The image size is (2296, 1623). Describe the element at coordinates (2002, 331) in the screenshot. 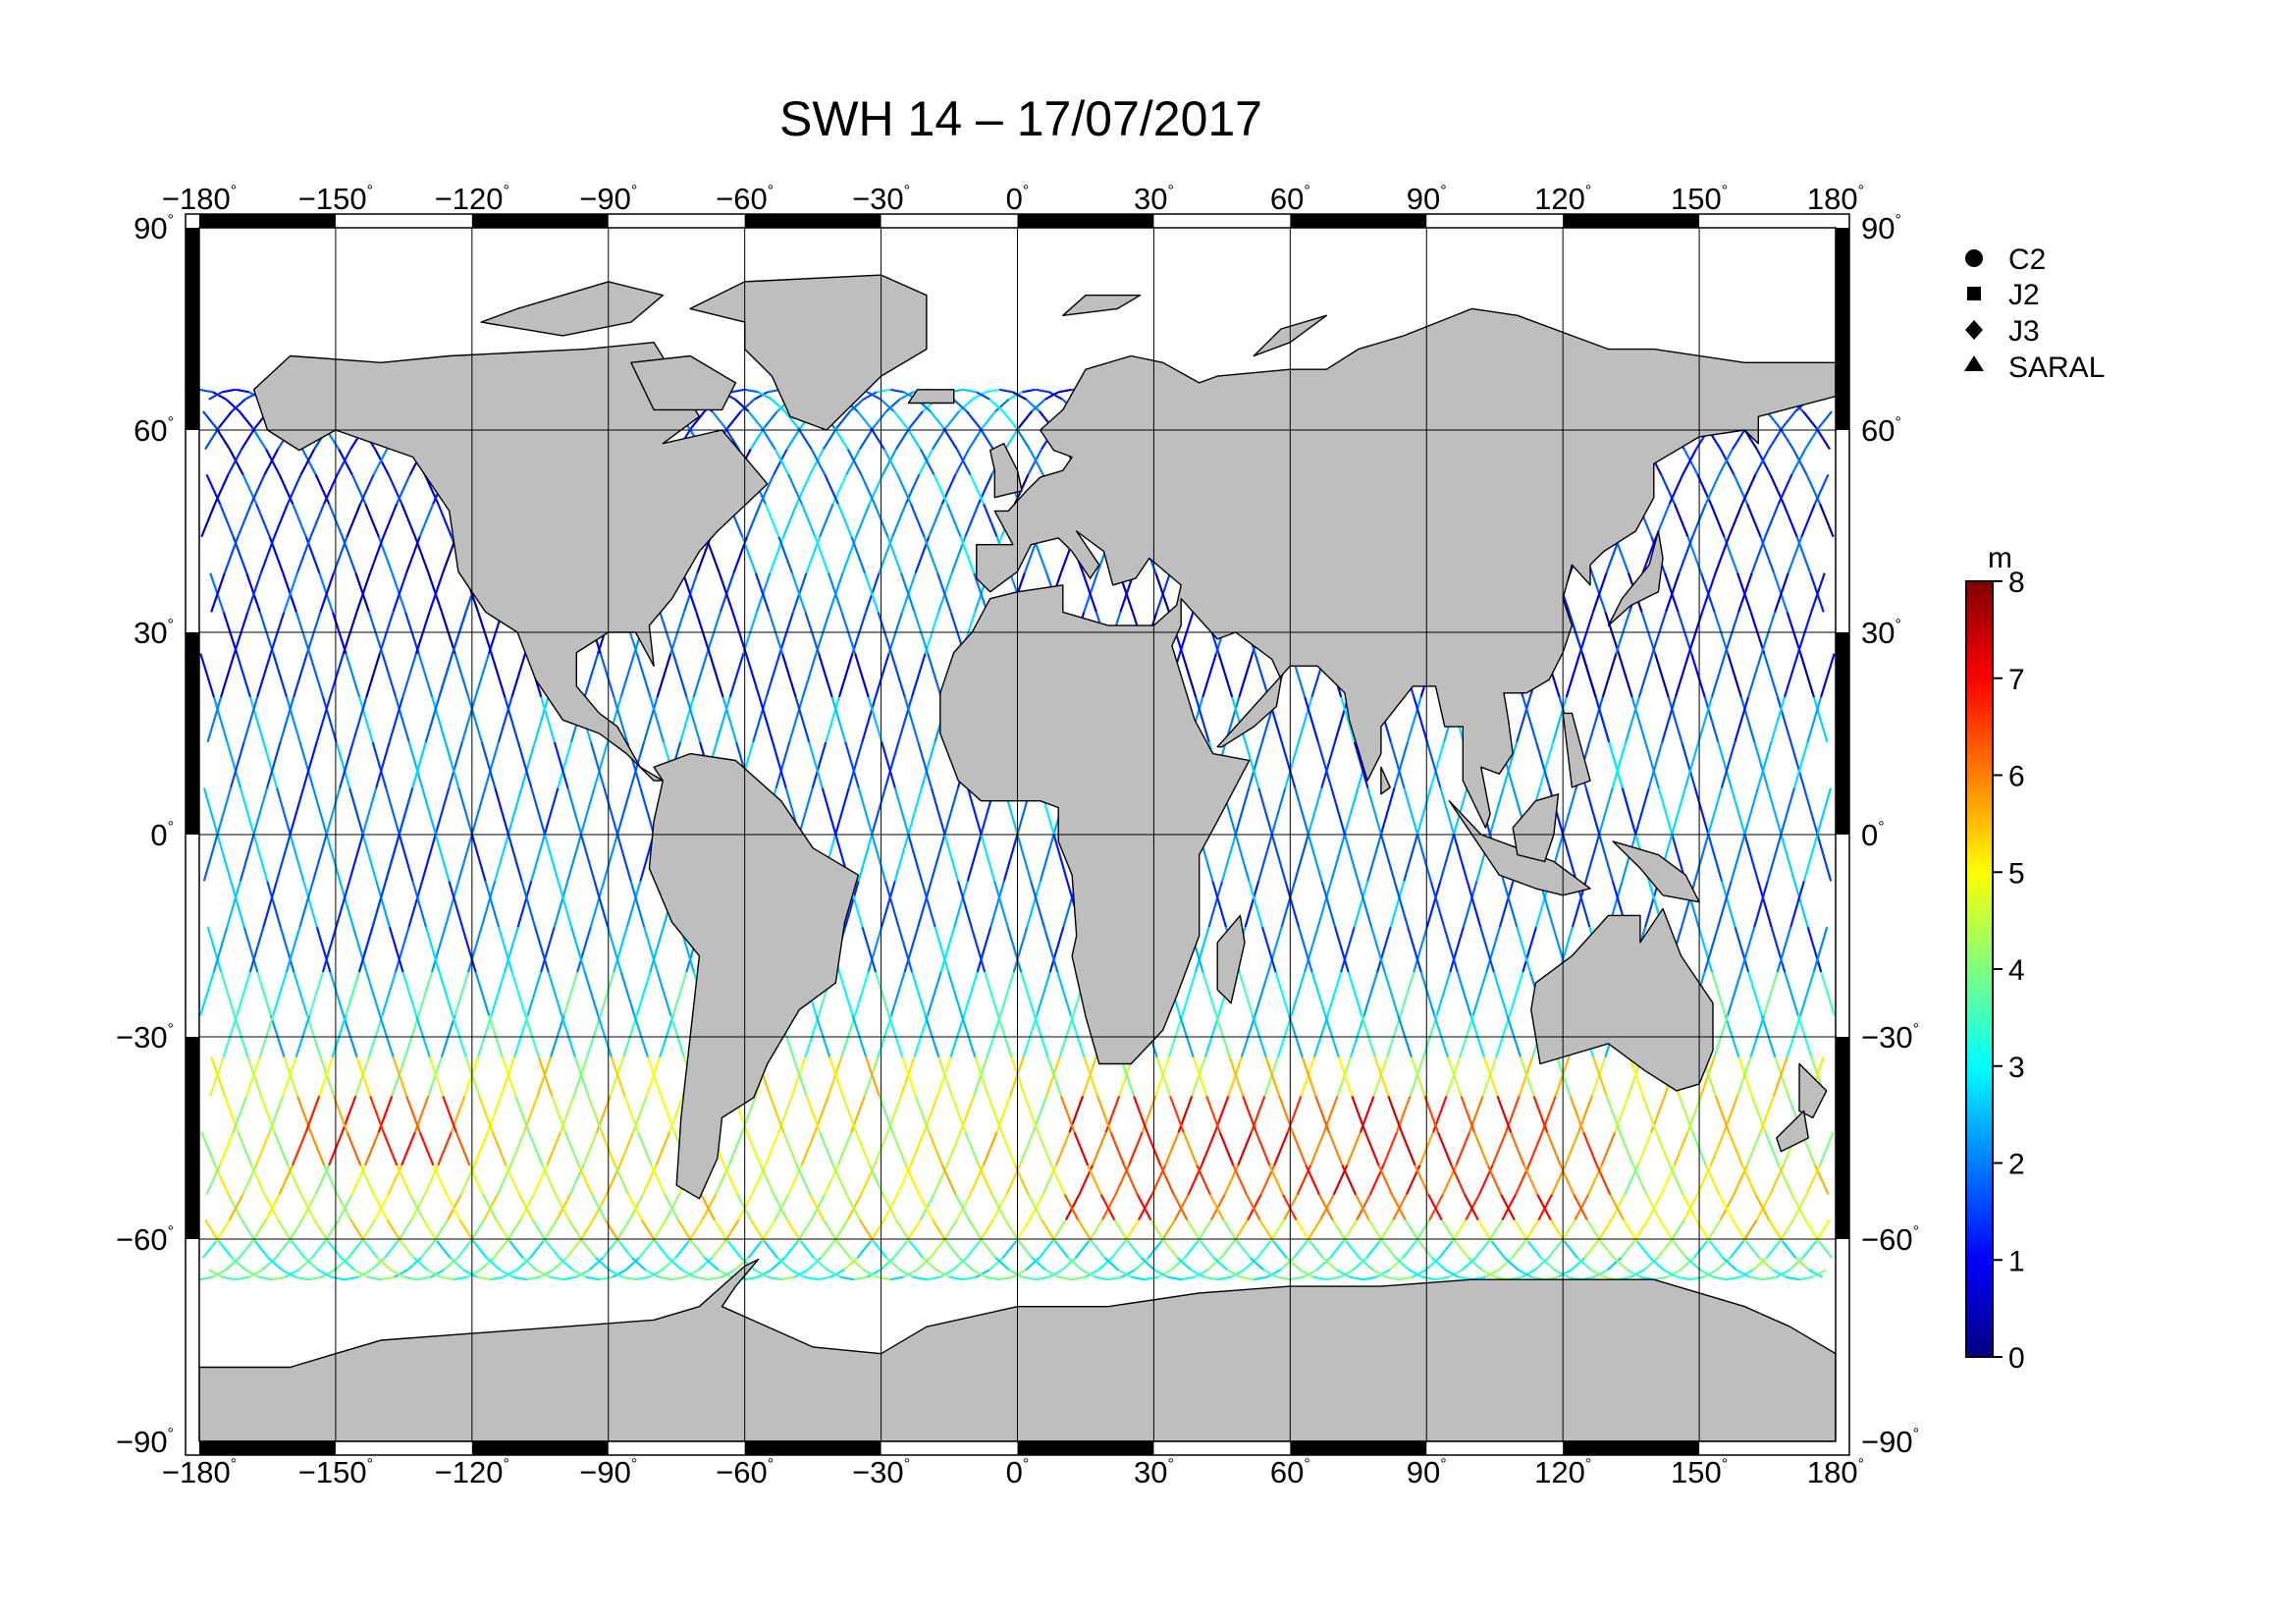

I see `legend-item-j3: J3` at that location.